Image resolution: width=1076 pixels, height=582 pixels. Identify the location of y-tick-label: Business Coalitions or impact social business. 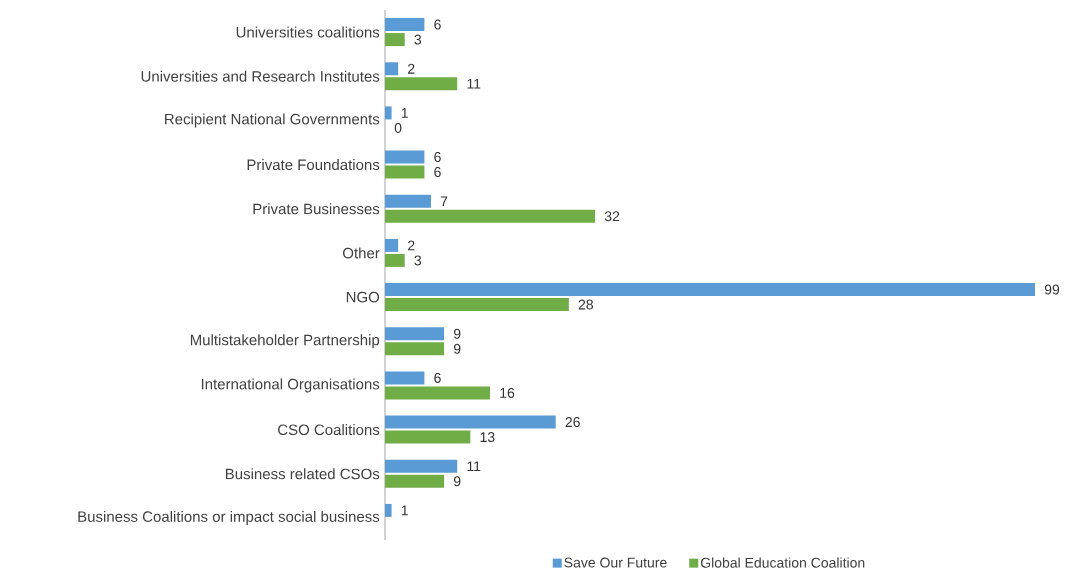
(229, 517).